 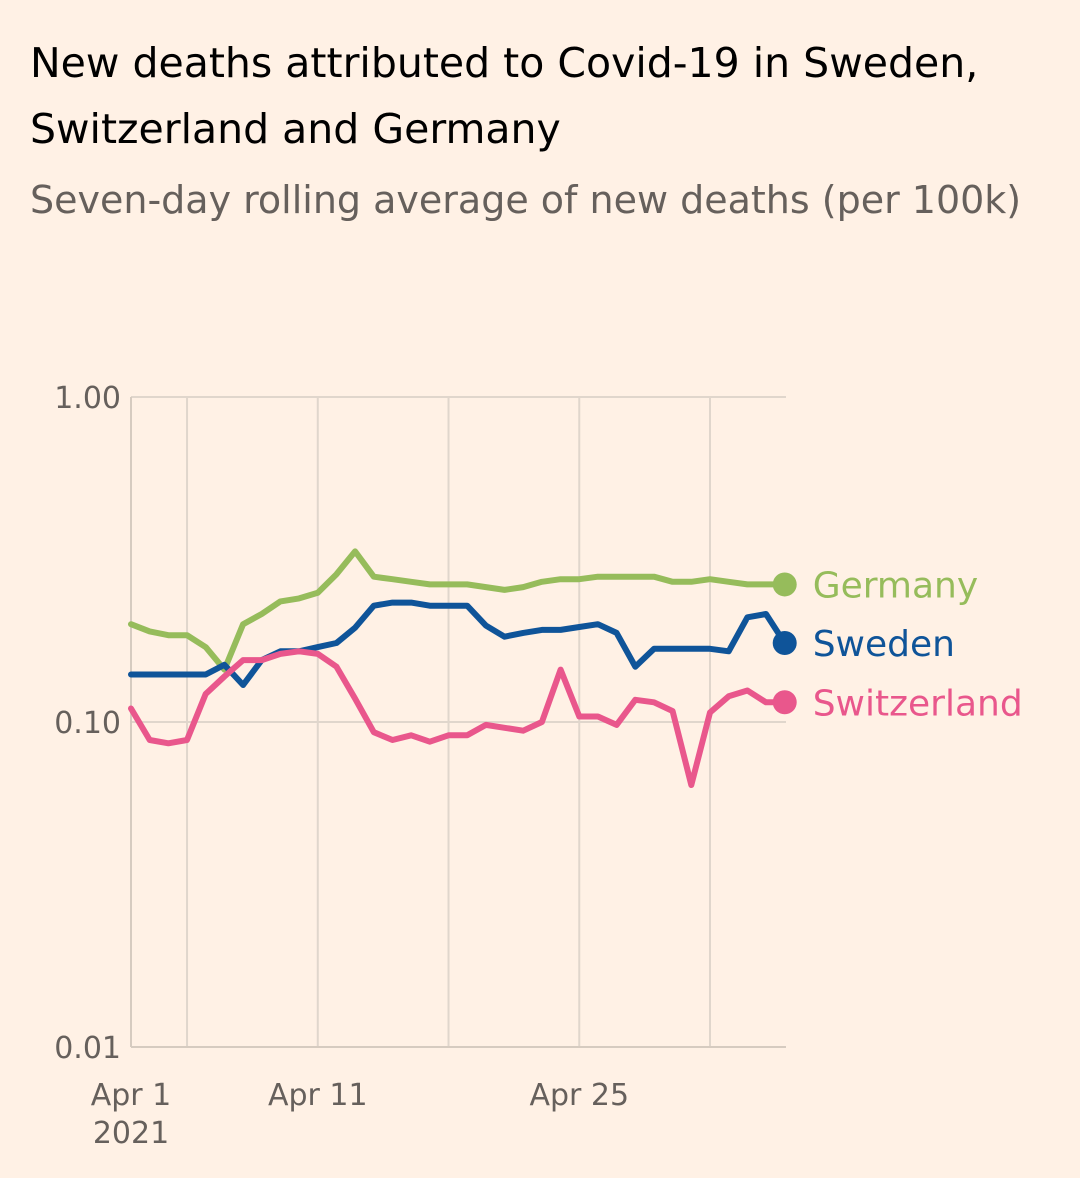 I want to click on series-lines, so click(x=458, y=668).